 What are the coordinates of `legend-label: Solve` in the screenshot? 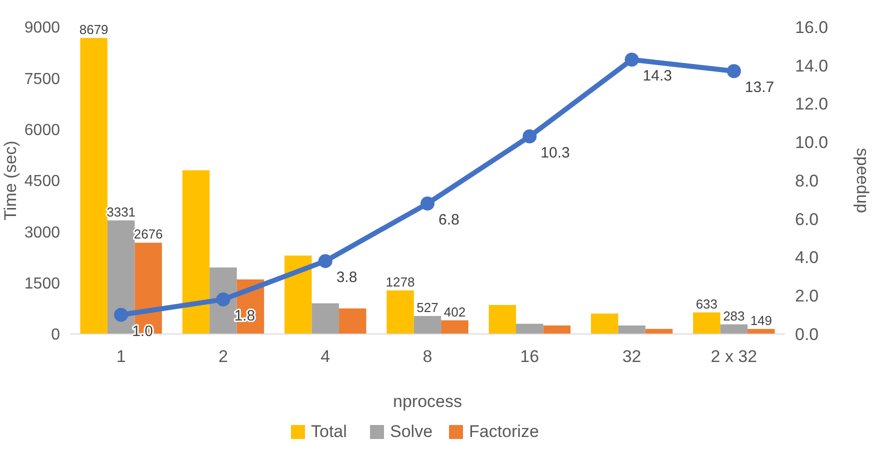 It's located at (411, 431).